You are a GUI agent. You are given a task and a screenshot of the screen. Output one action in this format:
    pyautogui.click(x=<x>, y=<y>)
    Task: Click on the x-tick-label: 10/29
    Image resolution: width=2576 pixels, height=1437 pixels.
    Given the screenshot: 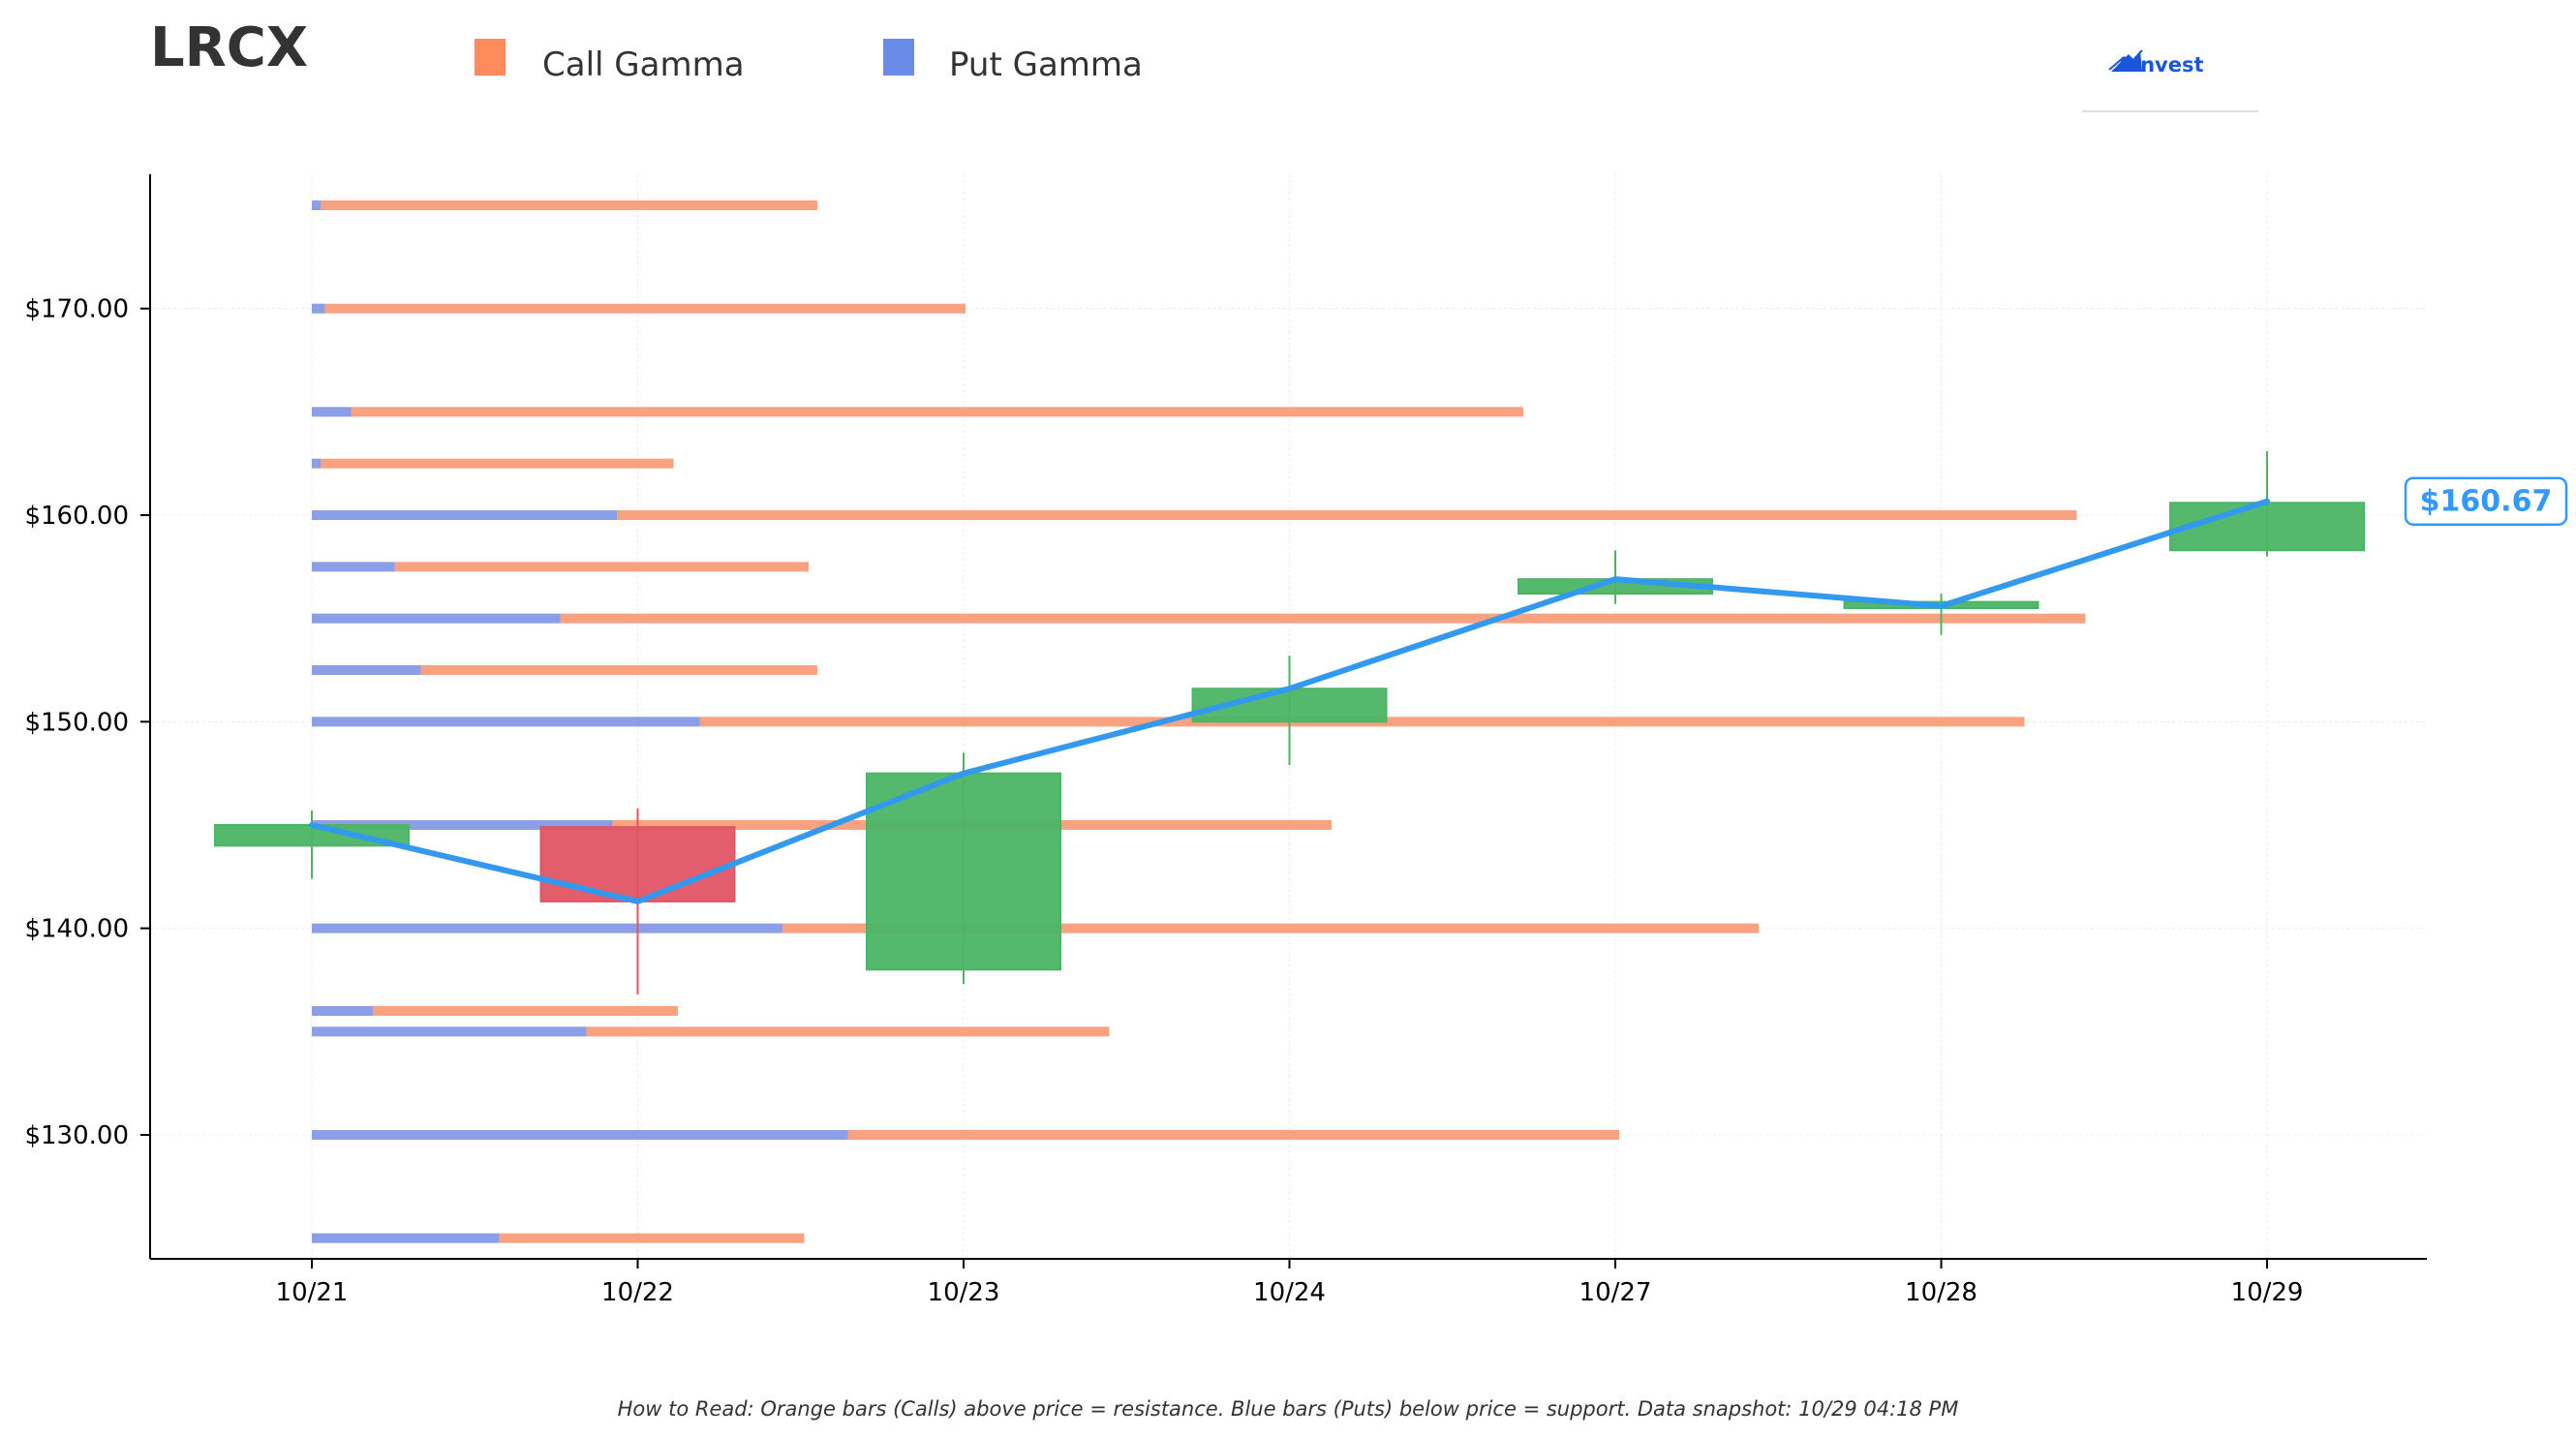 What is the action you would take?
    pyautogui.click(x=2267, y=1293)
    